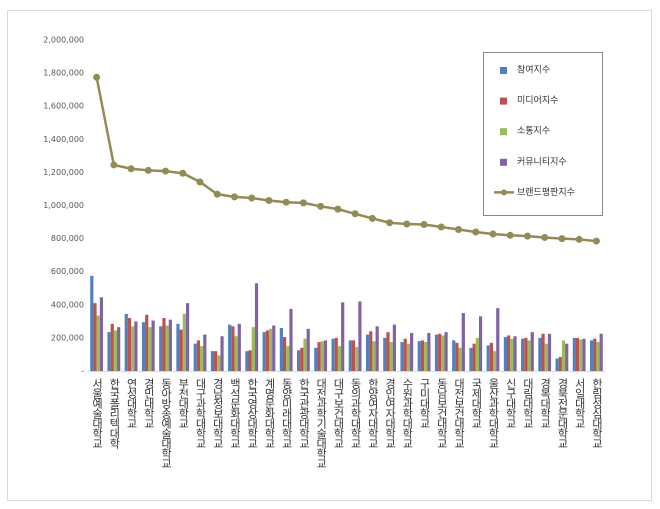  Describe the element at coordinates (424, 403) in the screenshot. I see `x-tick-label: 구미대학교` at that location.